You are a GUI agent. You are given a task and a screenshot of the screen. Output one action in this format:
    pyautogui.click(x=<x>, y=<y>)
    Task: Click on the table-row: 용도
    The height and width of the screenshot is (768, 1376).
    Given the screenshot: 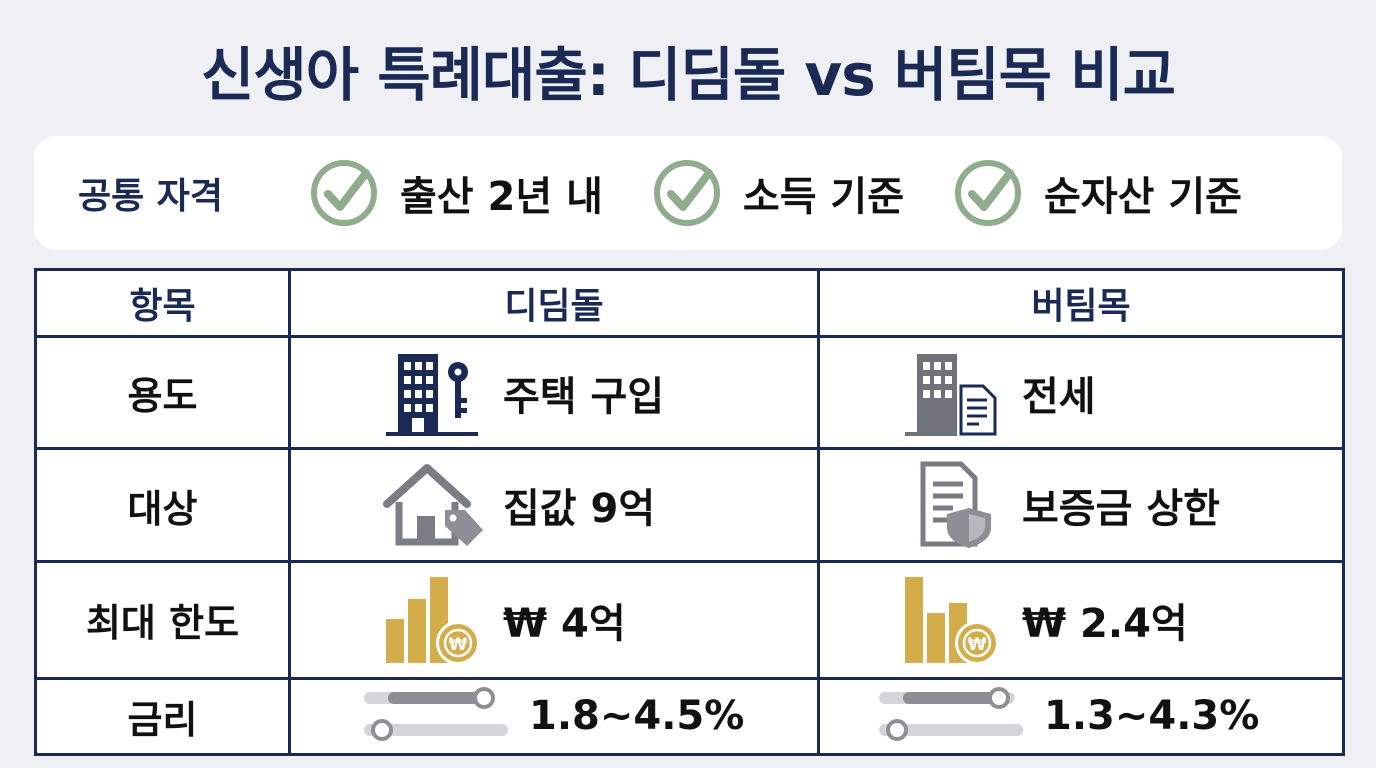 What is the action you would take?
    pyautogui.click(x=689, y=392)
    